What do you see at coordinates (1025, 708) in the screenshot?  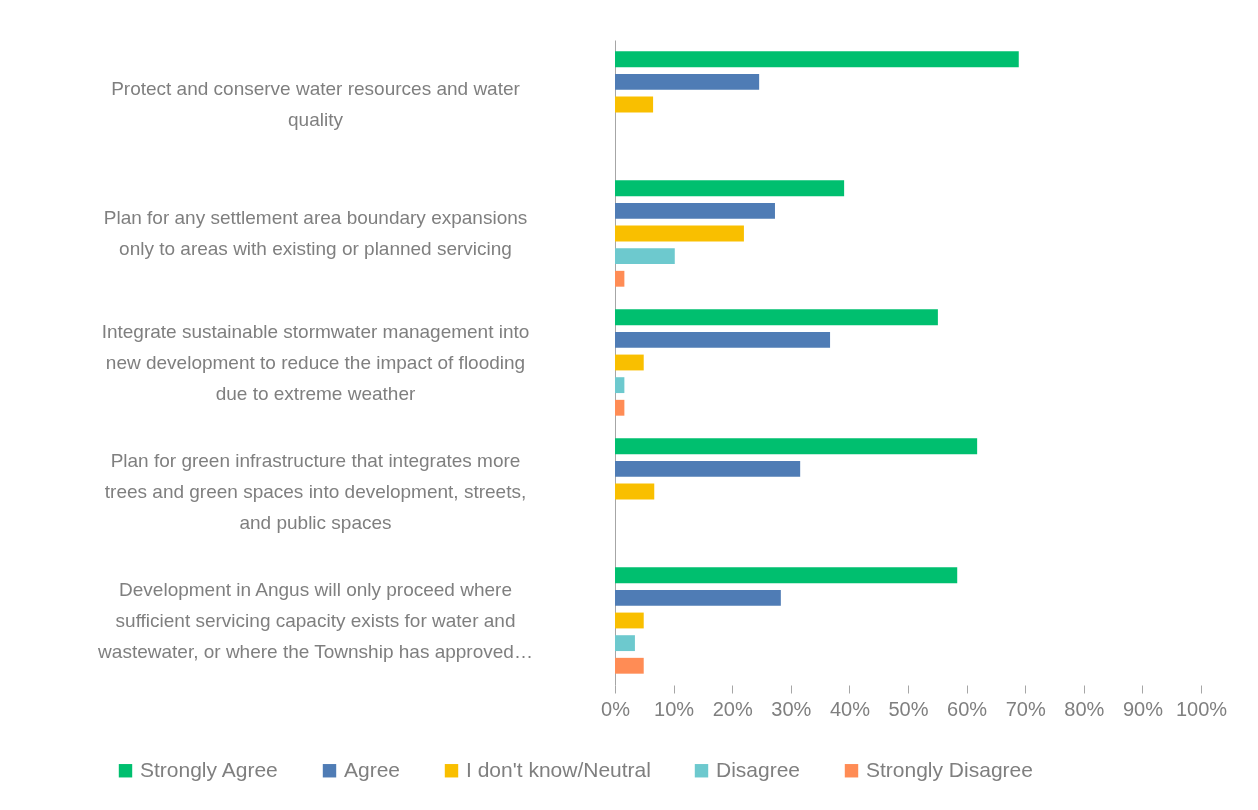 I see `x-tick-label: 70%` at bounding box center [1025, 708].